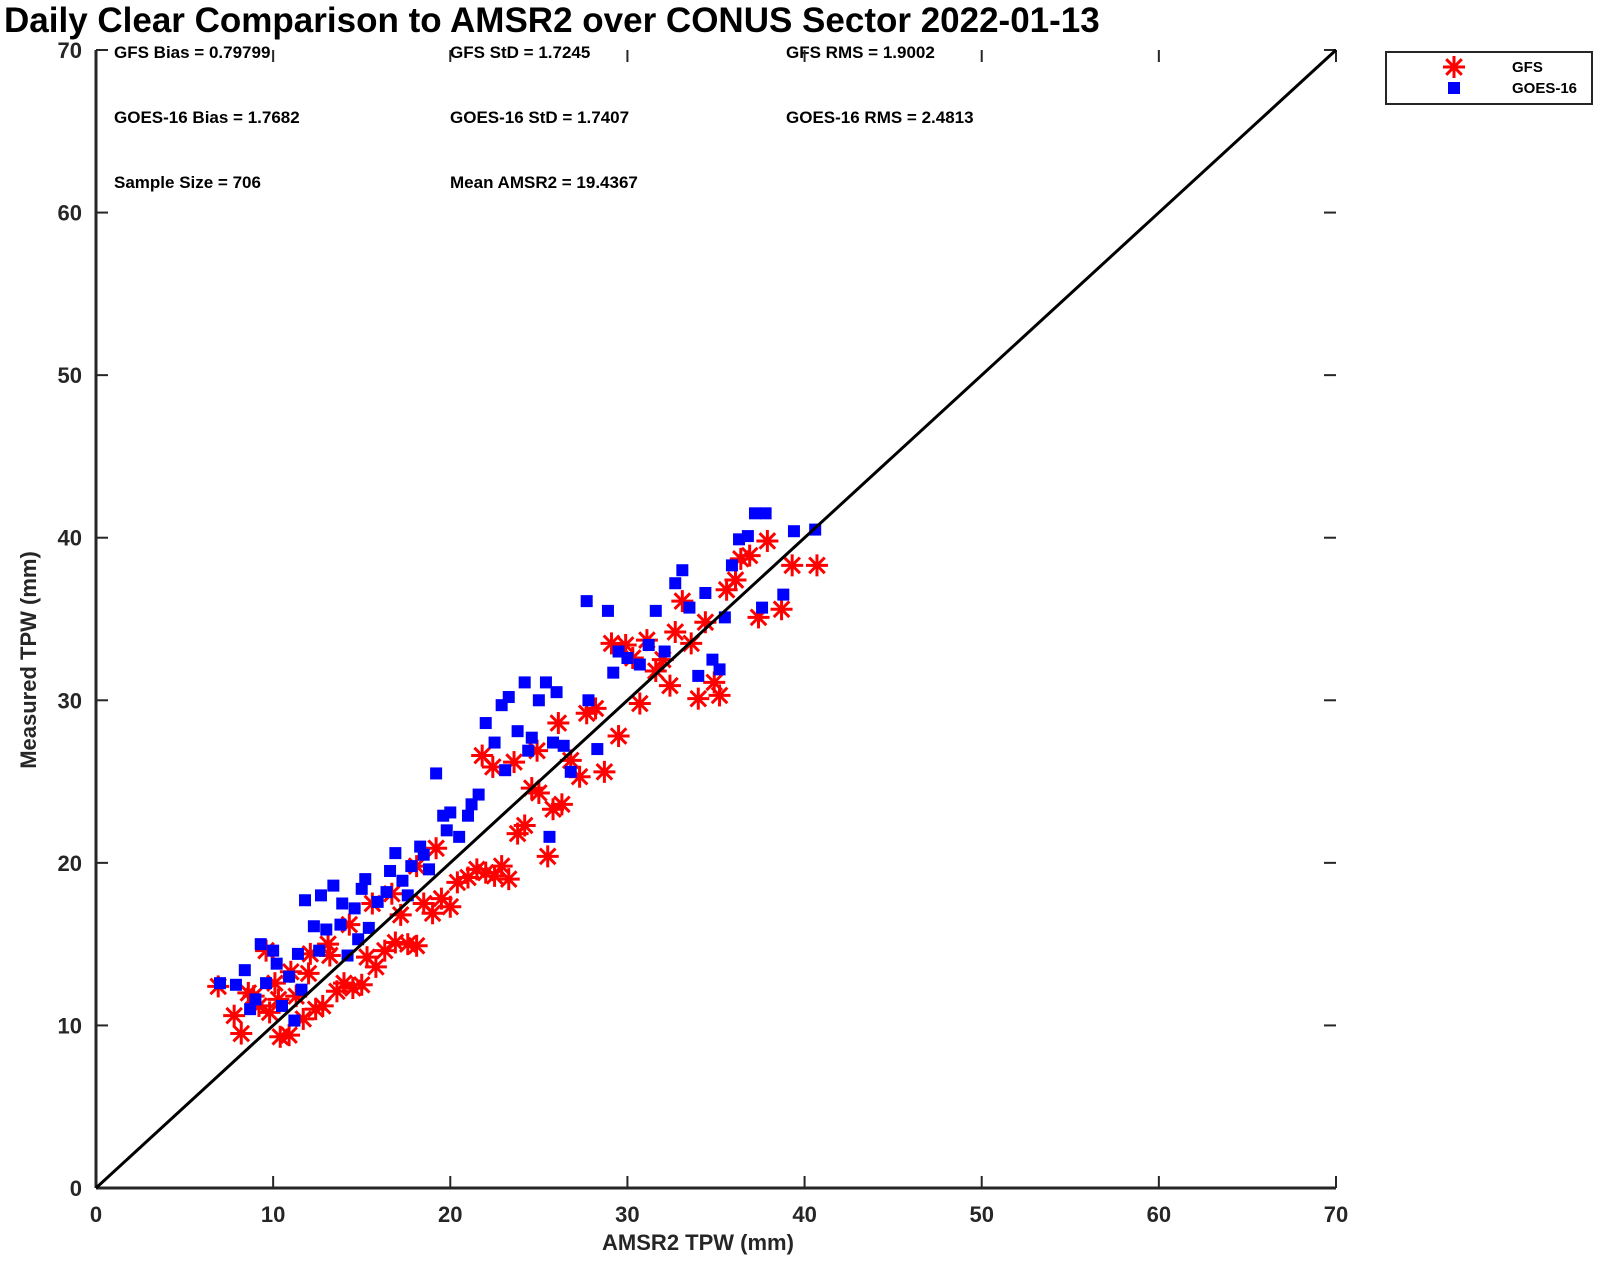  Describe the element at coordinates (273, 1214) in the screenshot. I see `x-tick-label: 10` at that location.